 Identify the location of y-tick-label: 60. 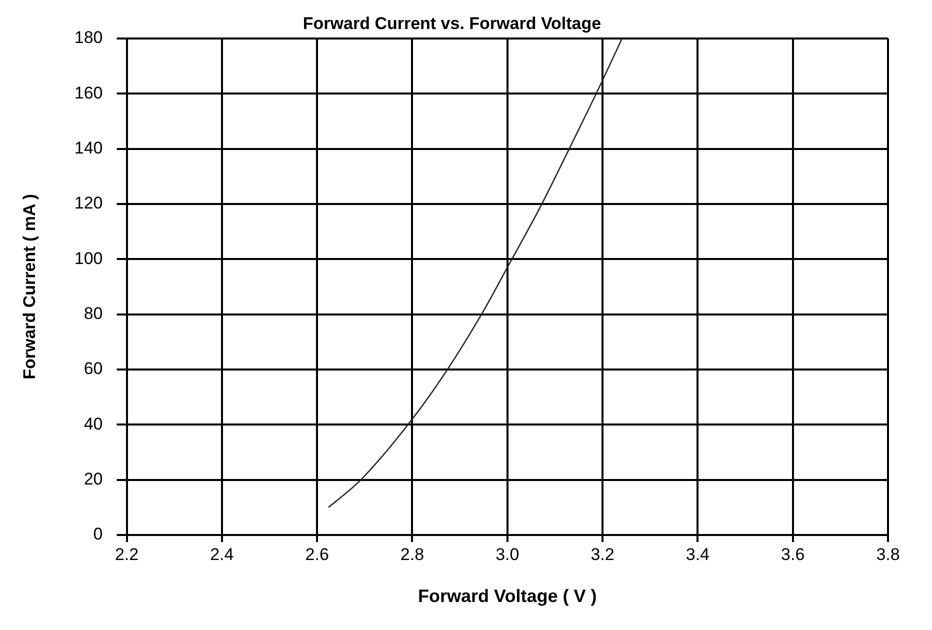
(93, 368).